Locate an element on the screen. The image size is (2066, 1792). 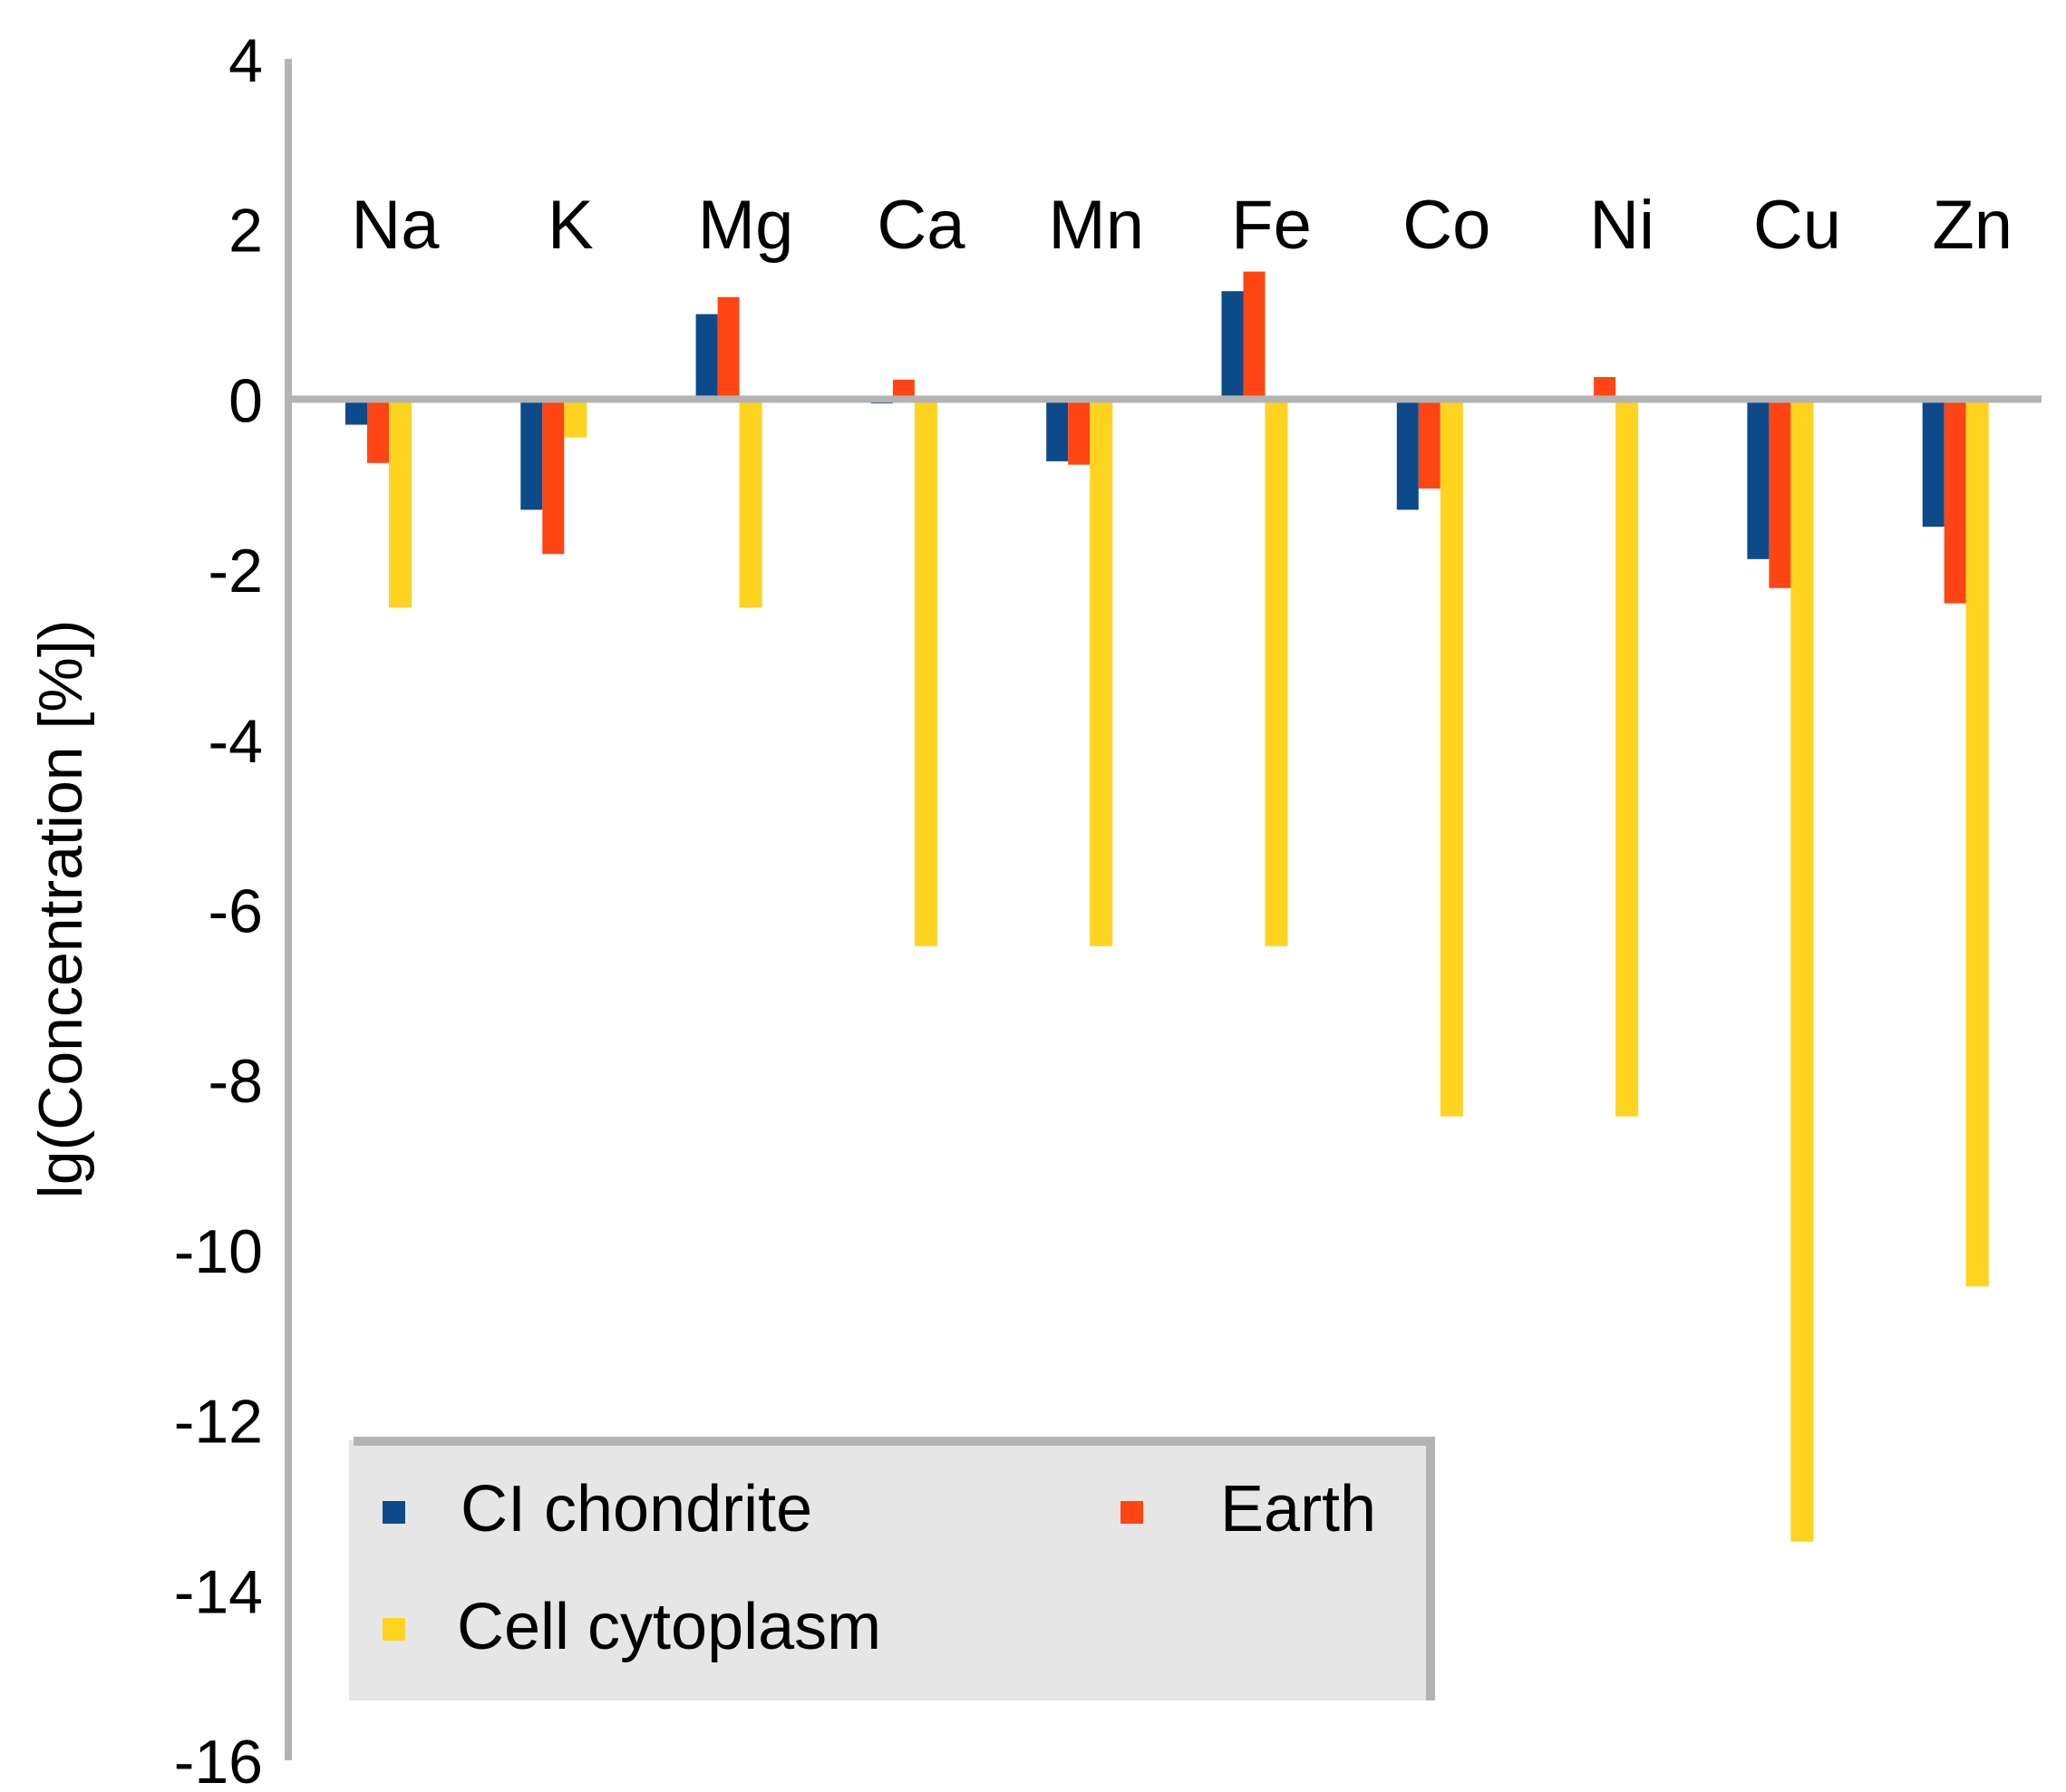
y-tick-label: -12 is located at coordinates (219, 1423).